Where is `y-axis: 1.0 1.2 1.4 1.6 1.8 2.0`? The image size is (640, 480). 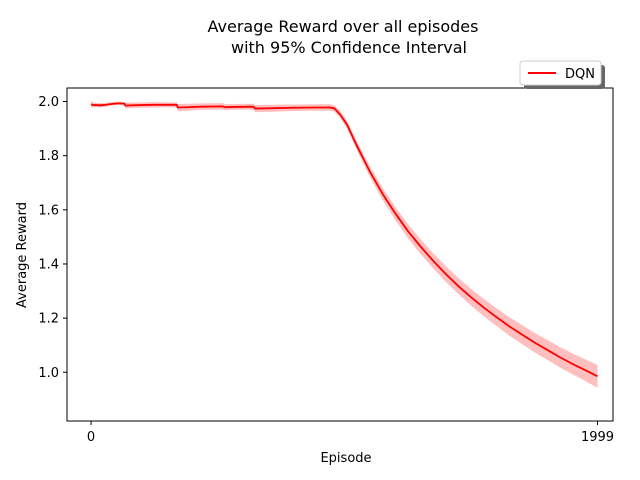 y-axis: 1.0 1.2 1.4 1.6 1.8 2.0 is located at coordinates (52, 238).